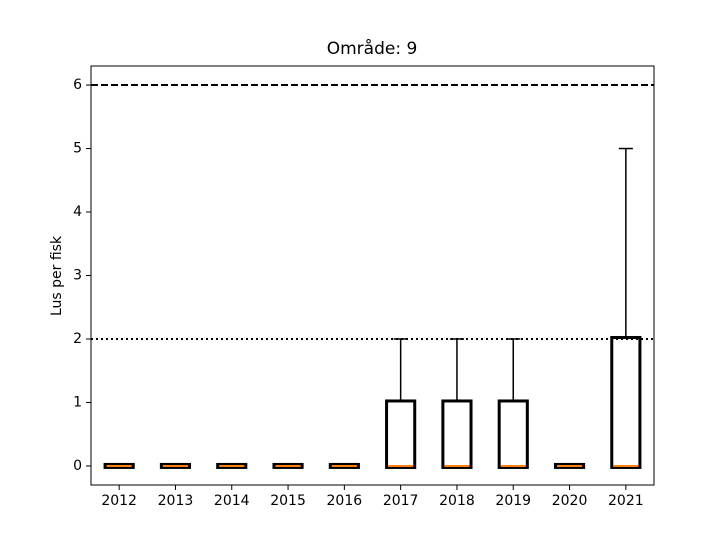  Describe the element at coordinates (77, 212) in the screenshot. I see `y-tick-label: 4` at that location.